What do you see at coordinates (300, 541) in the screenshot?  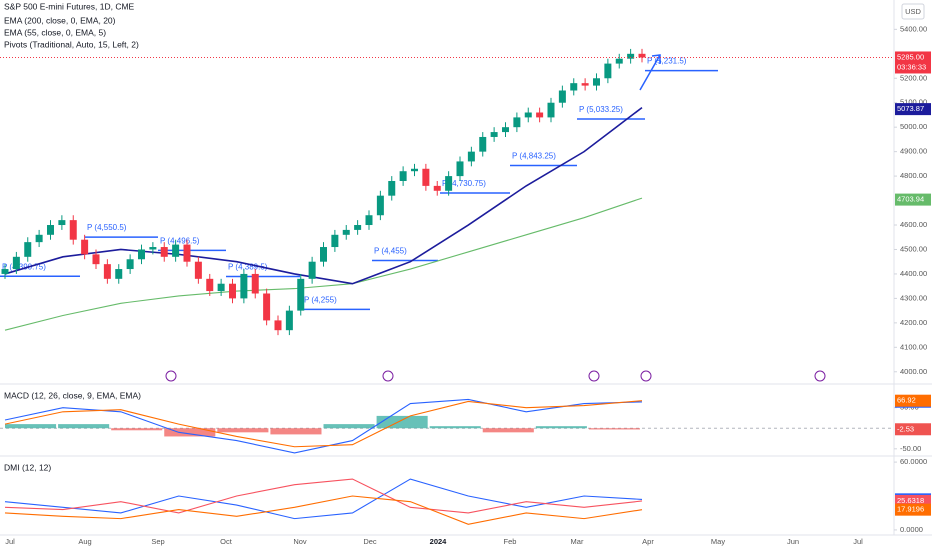 I see `x-tick-label: Nov` at bounding box center [300, 541].